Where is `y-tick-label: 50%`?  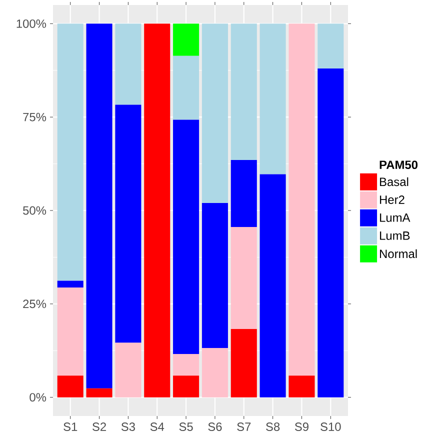 y-tick-label: 50% is located at coordinates (34, 210).